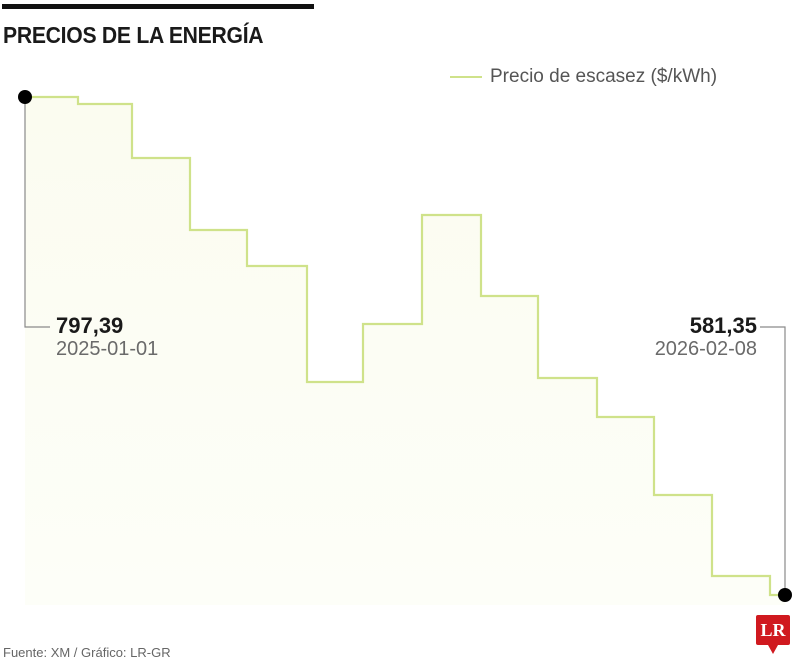 The image size is (800, 666). What do you see at coordinates (705, 349) in the screenshot?
I see `end-date: 2026-02-08` at bounding box center [705, 349].